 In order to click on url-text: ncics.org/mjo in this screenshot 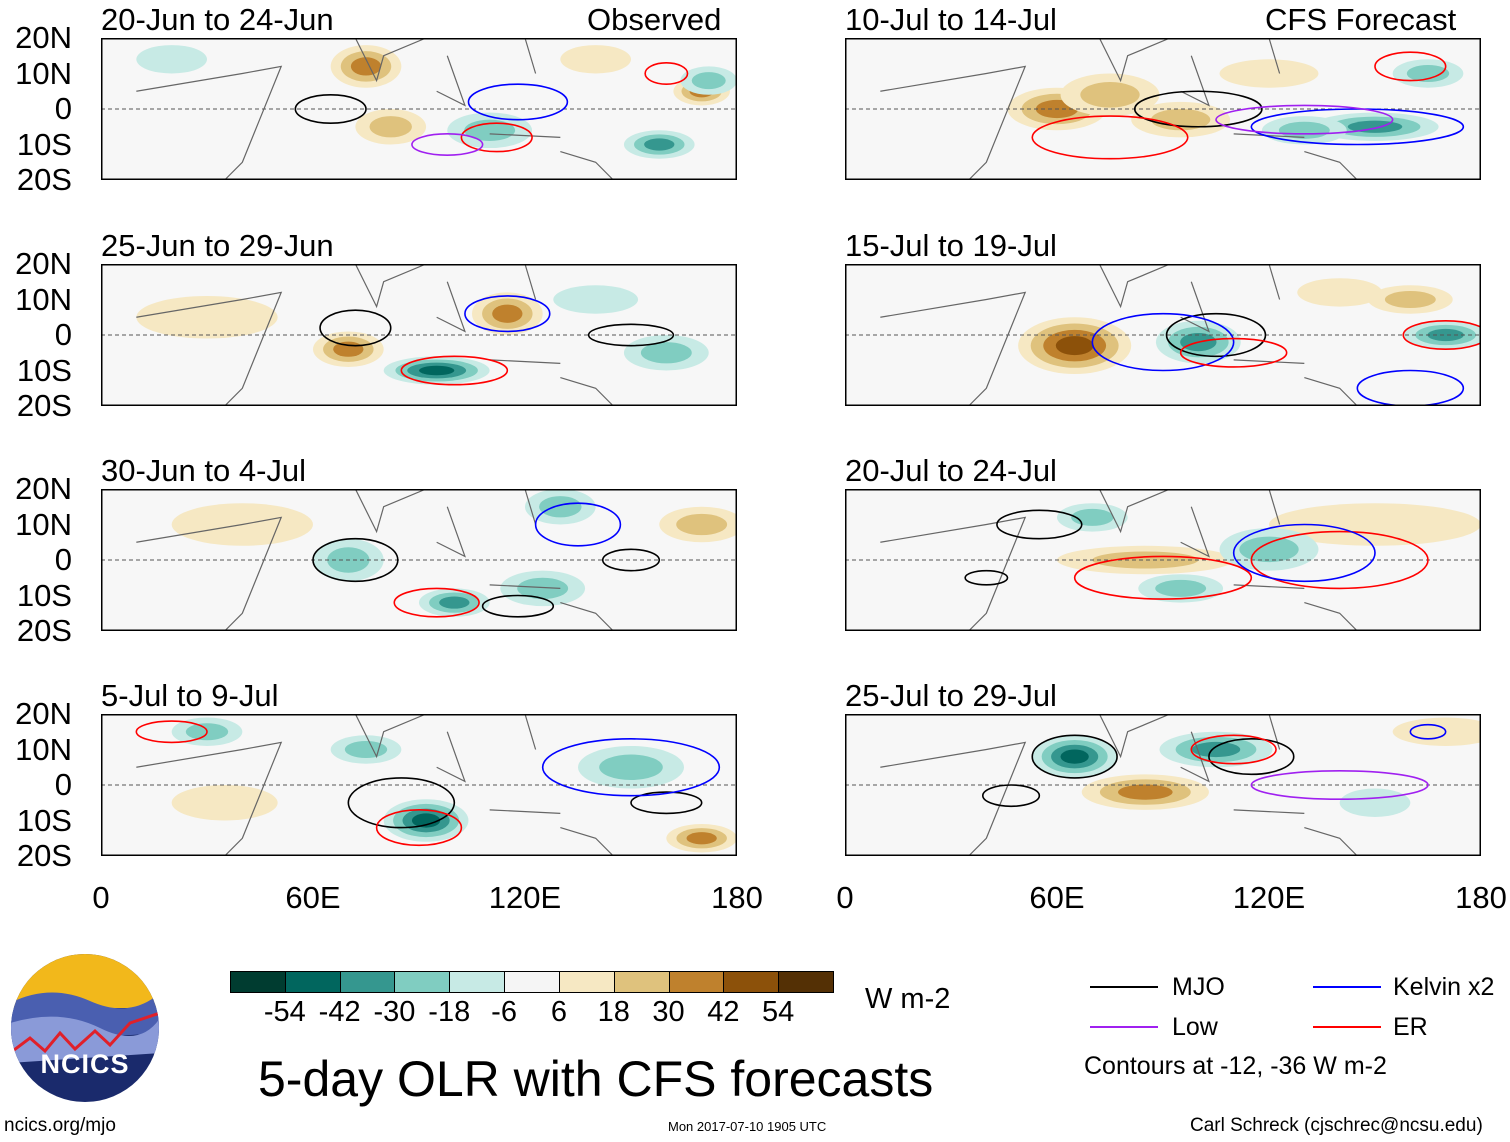, I will do `click(60, 1125)`.